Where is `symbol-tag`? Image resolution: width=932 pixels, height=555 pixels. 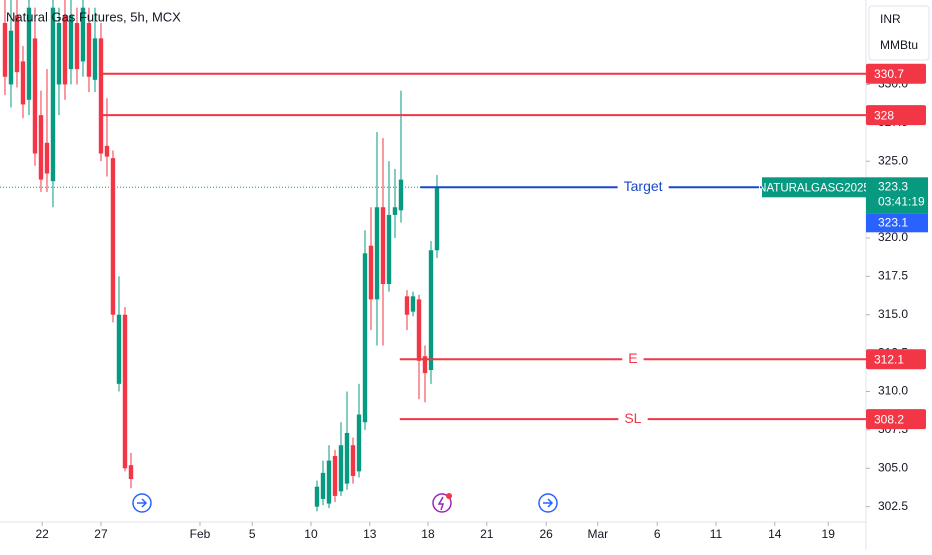 symbol-tag is located at coordinates (814, 187).